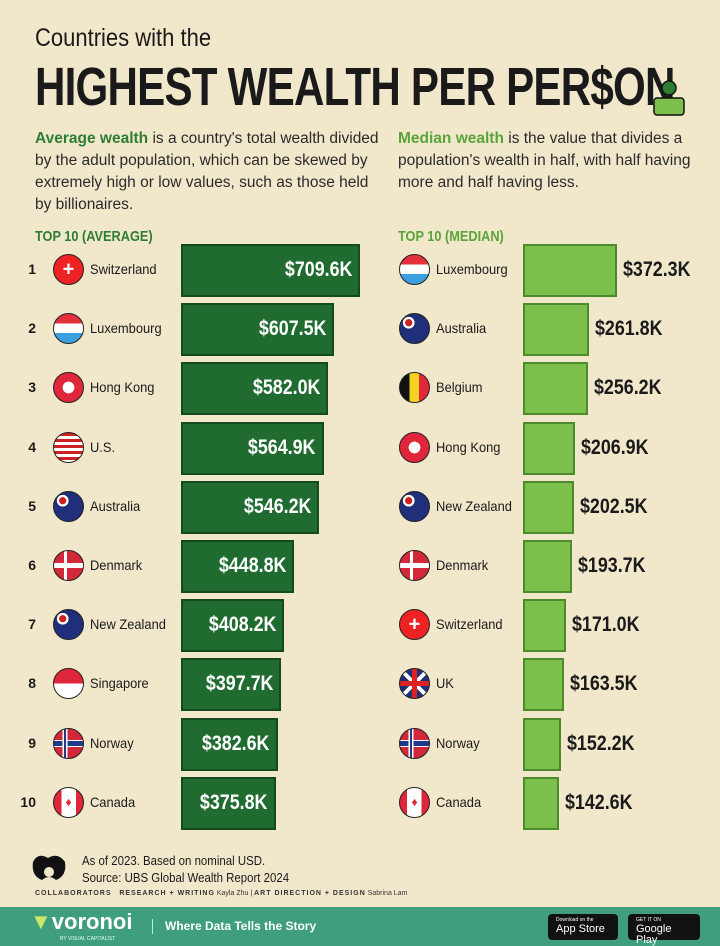 The image size is (720, 946). I want to click on research-label: RESEARCH + WRITING, so click(167, 893).